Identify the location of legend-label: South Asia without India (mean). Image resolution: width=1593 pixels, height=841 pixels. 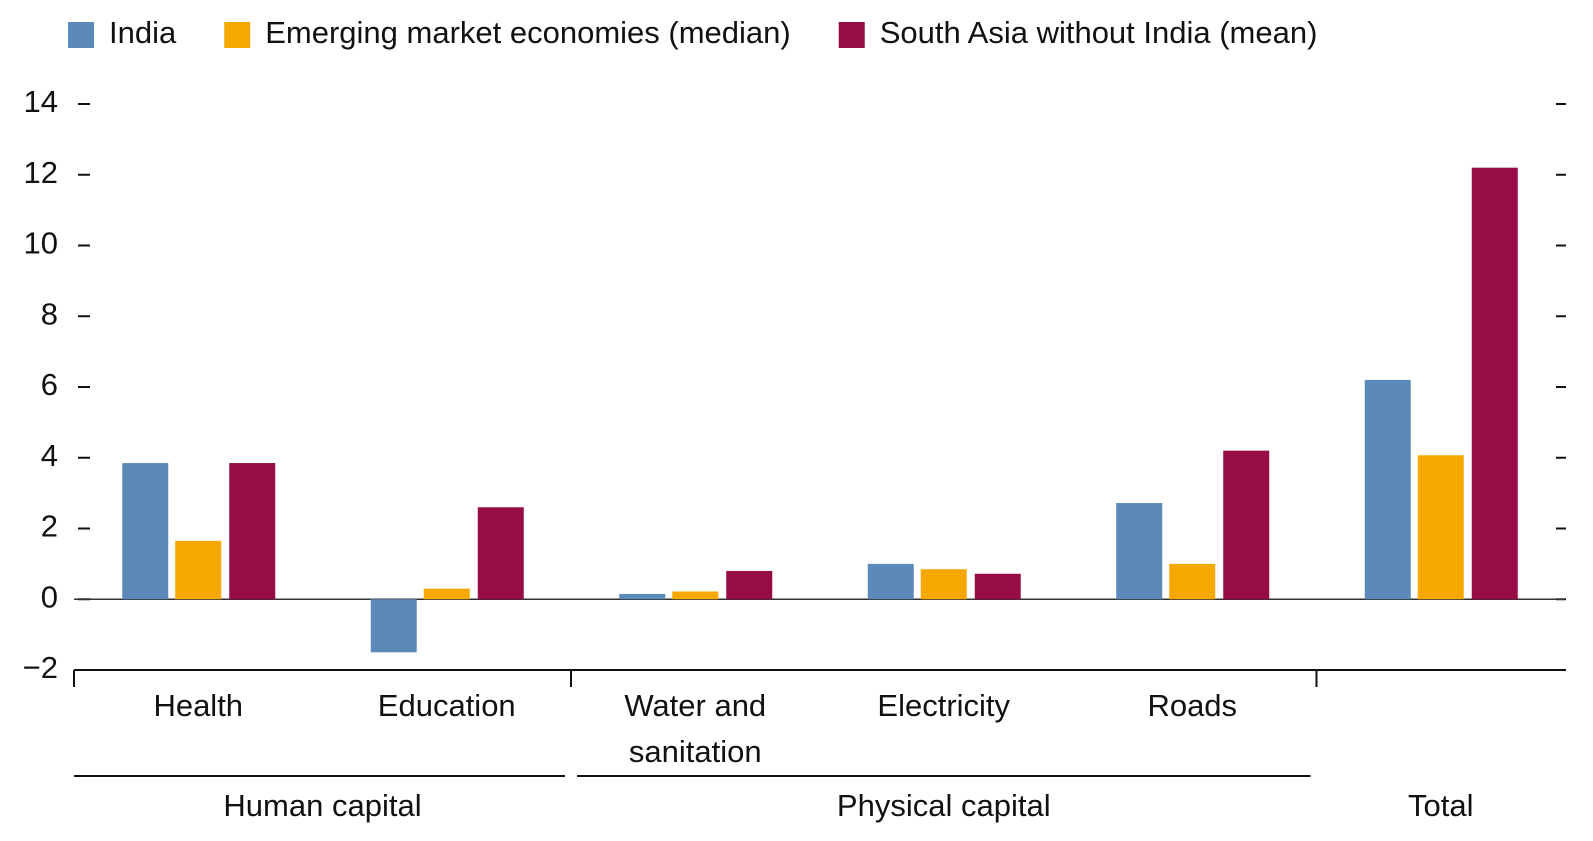
(1099, 32).